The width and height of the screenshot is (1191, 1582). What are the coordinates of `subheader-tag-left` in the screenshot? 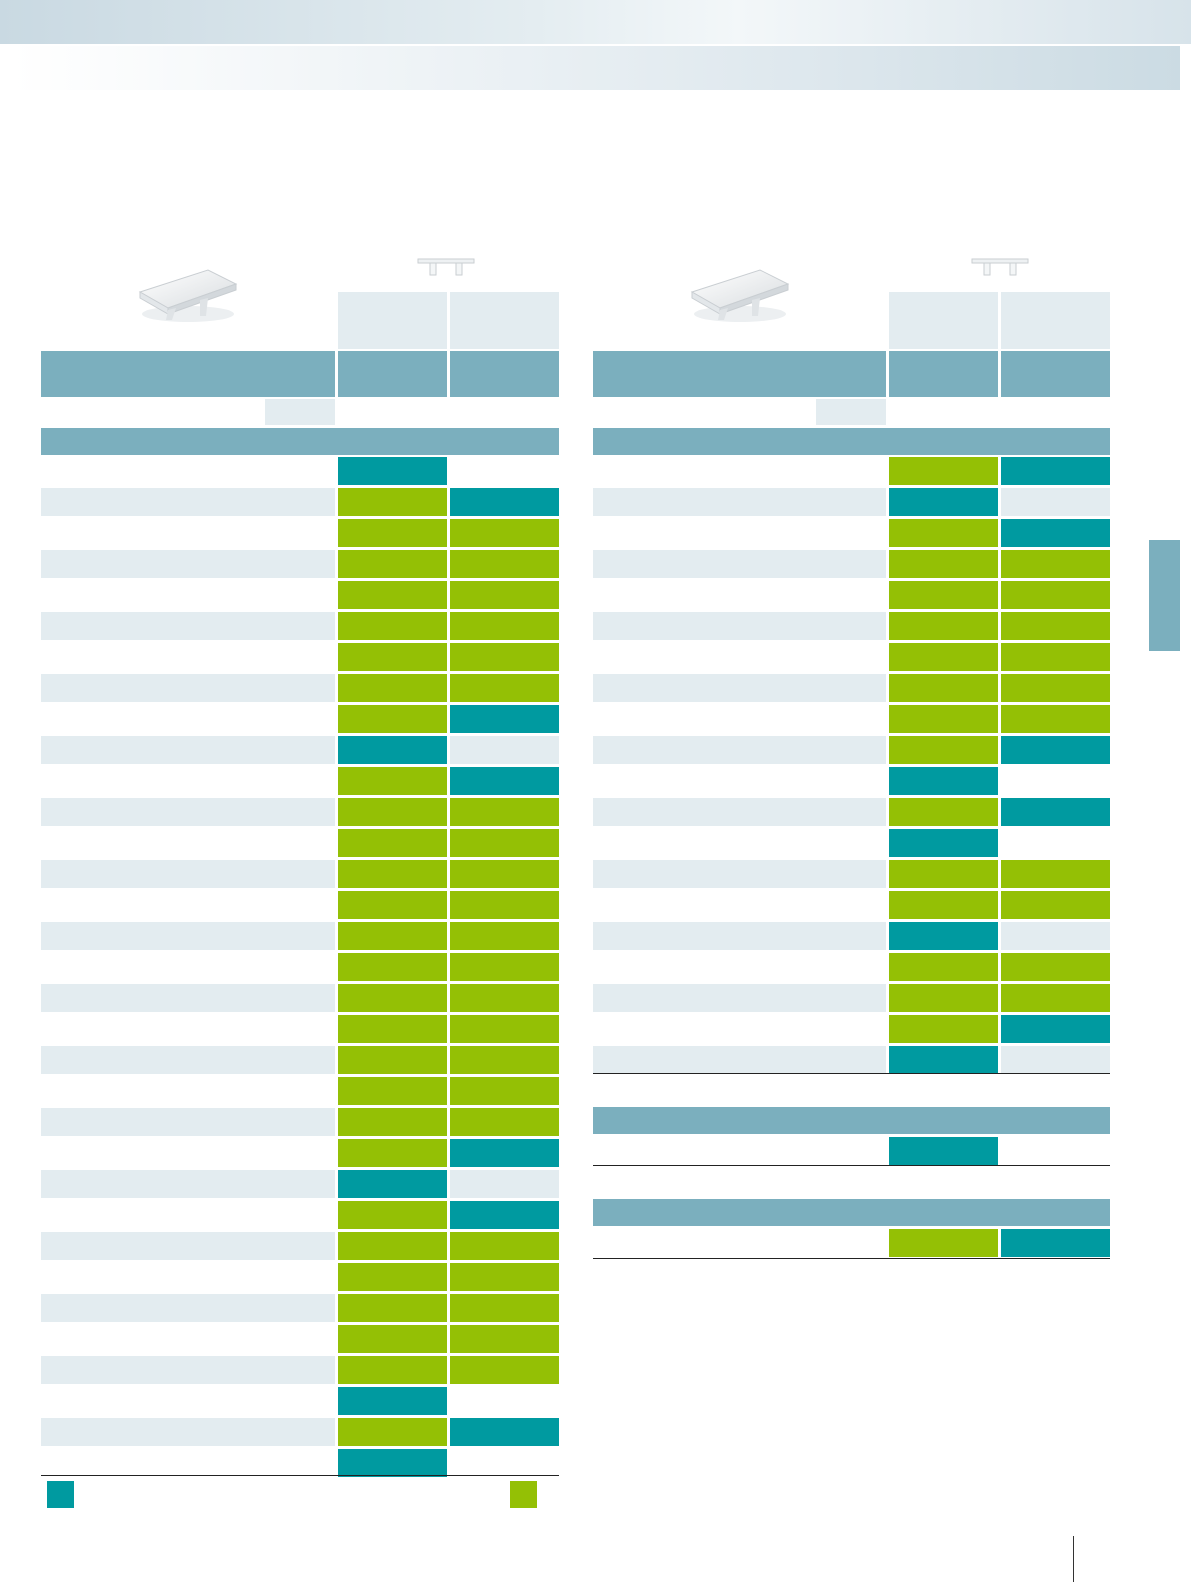 It's located at (300, 412).